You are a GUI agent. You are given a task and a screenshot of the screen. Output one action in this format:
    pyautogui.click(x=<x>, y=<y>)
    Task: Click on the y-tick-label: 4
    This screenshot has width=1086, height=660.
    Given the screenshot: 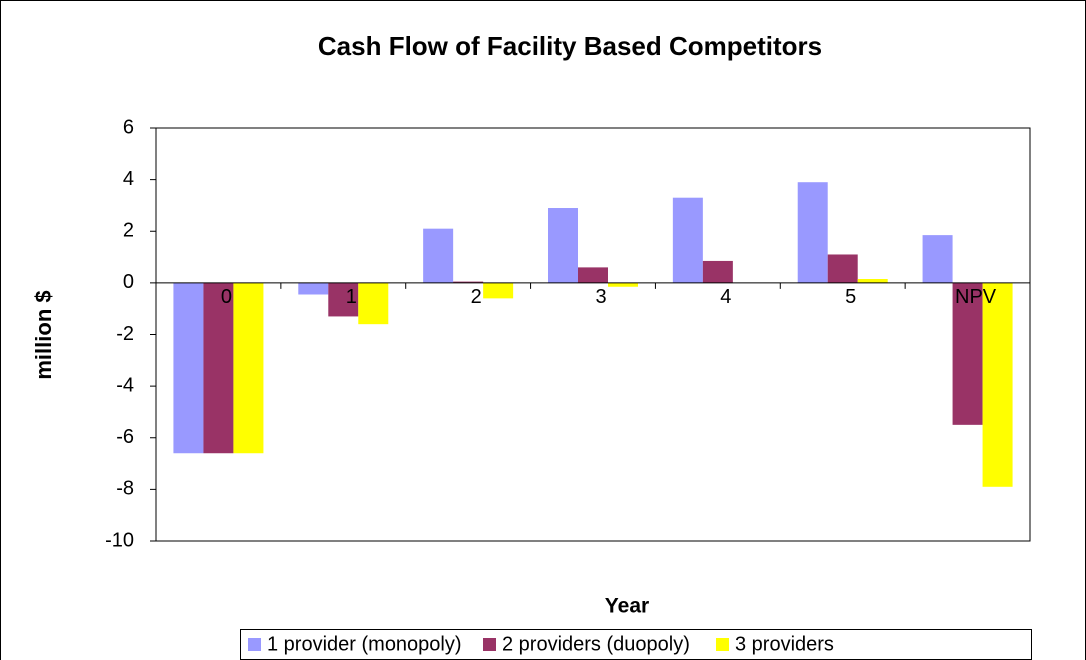 What is the action you would take?
    pyautogui.click(x=128, y=179)
    